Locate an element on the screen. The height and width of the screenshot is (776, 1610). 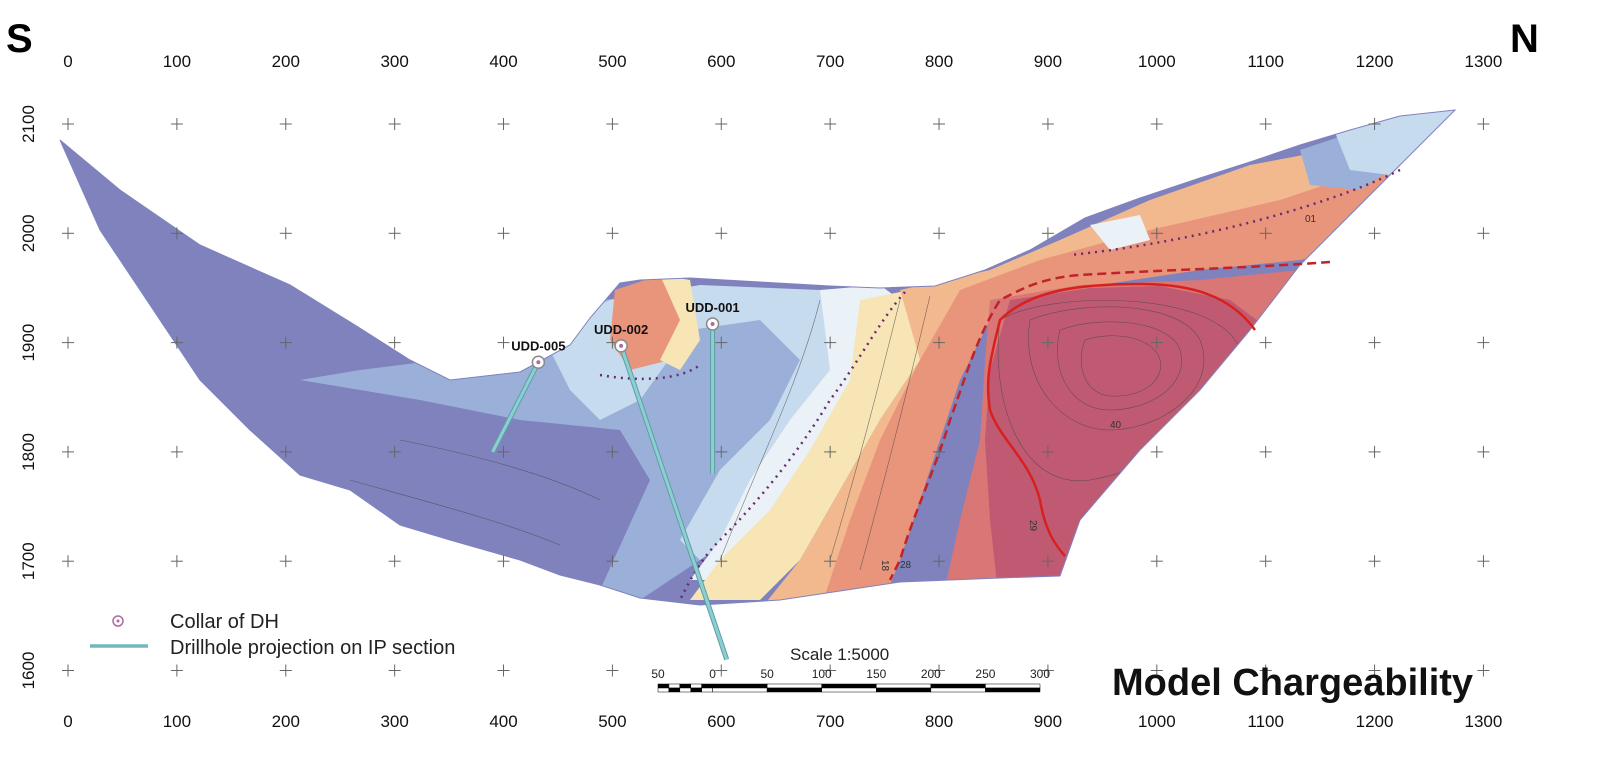
solid-red-contour is located at coordinates (1121, 419).